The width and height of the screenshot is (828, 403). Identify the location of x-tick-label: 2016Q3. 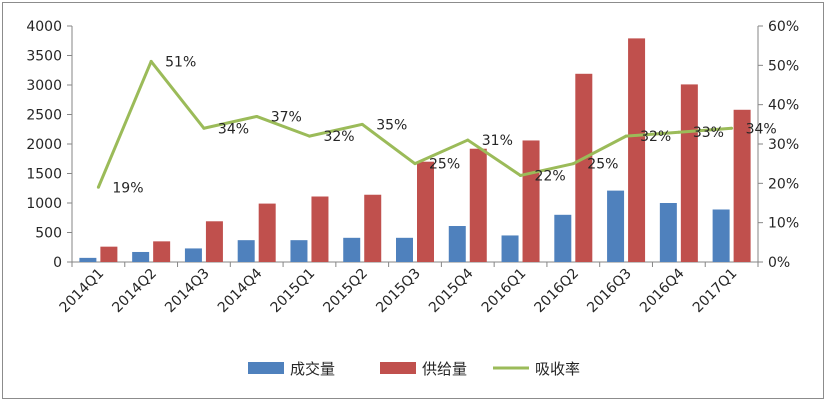
(609, 291).